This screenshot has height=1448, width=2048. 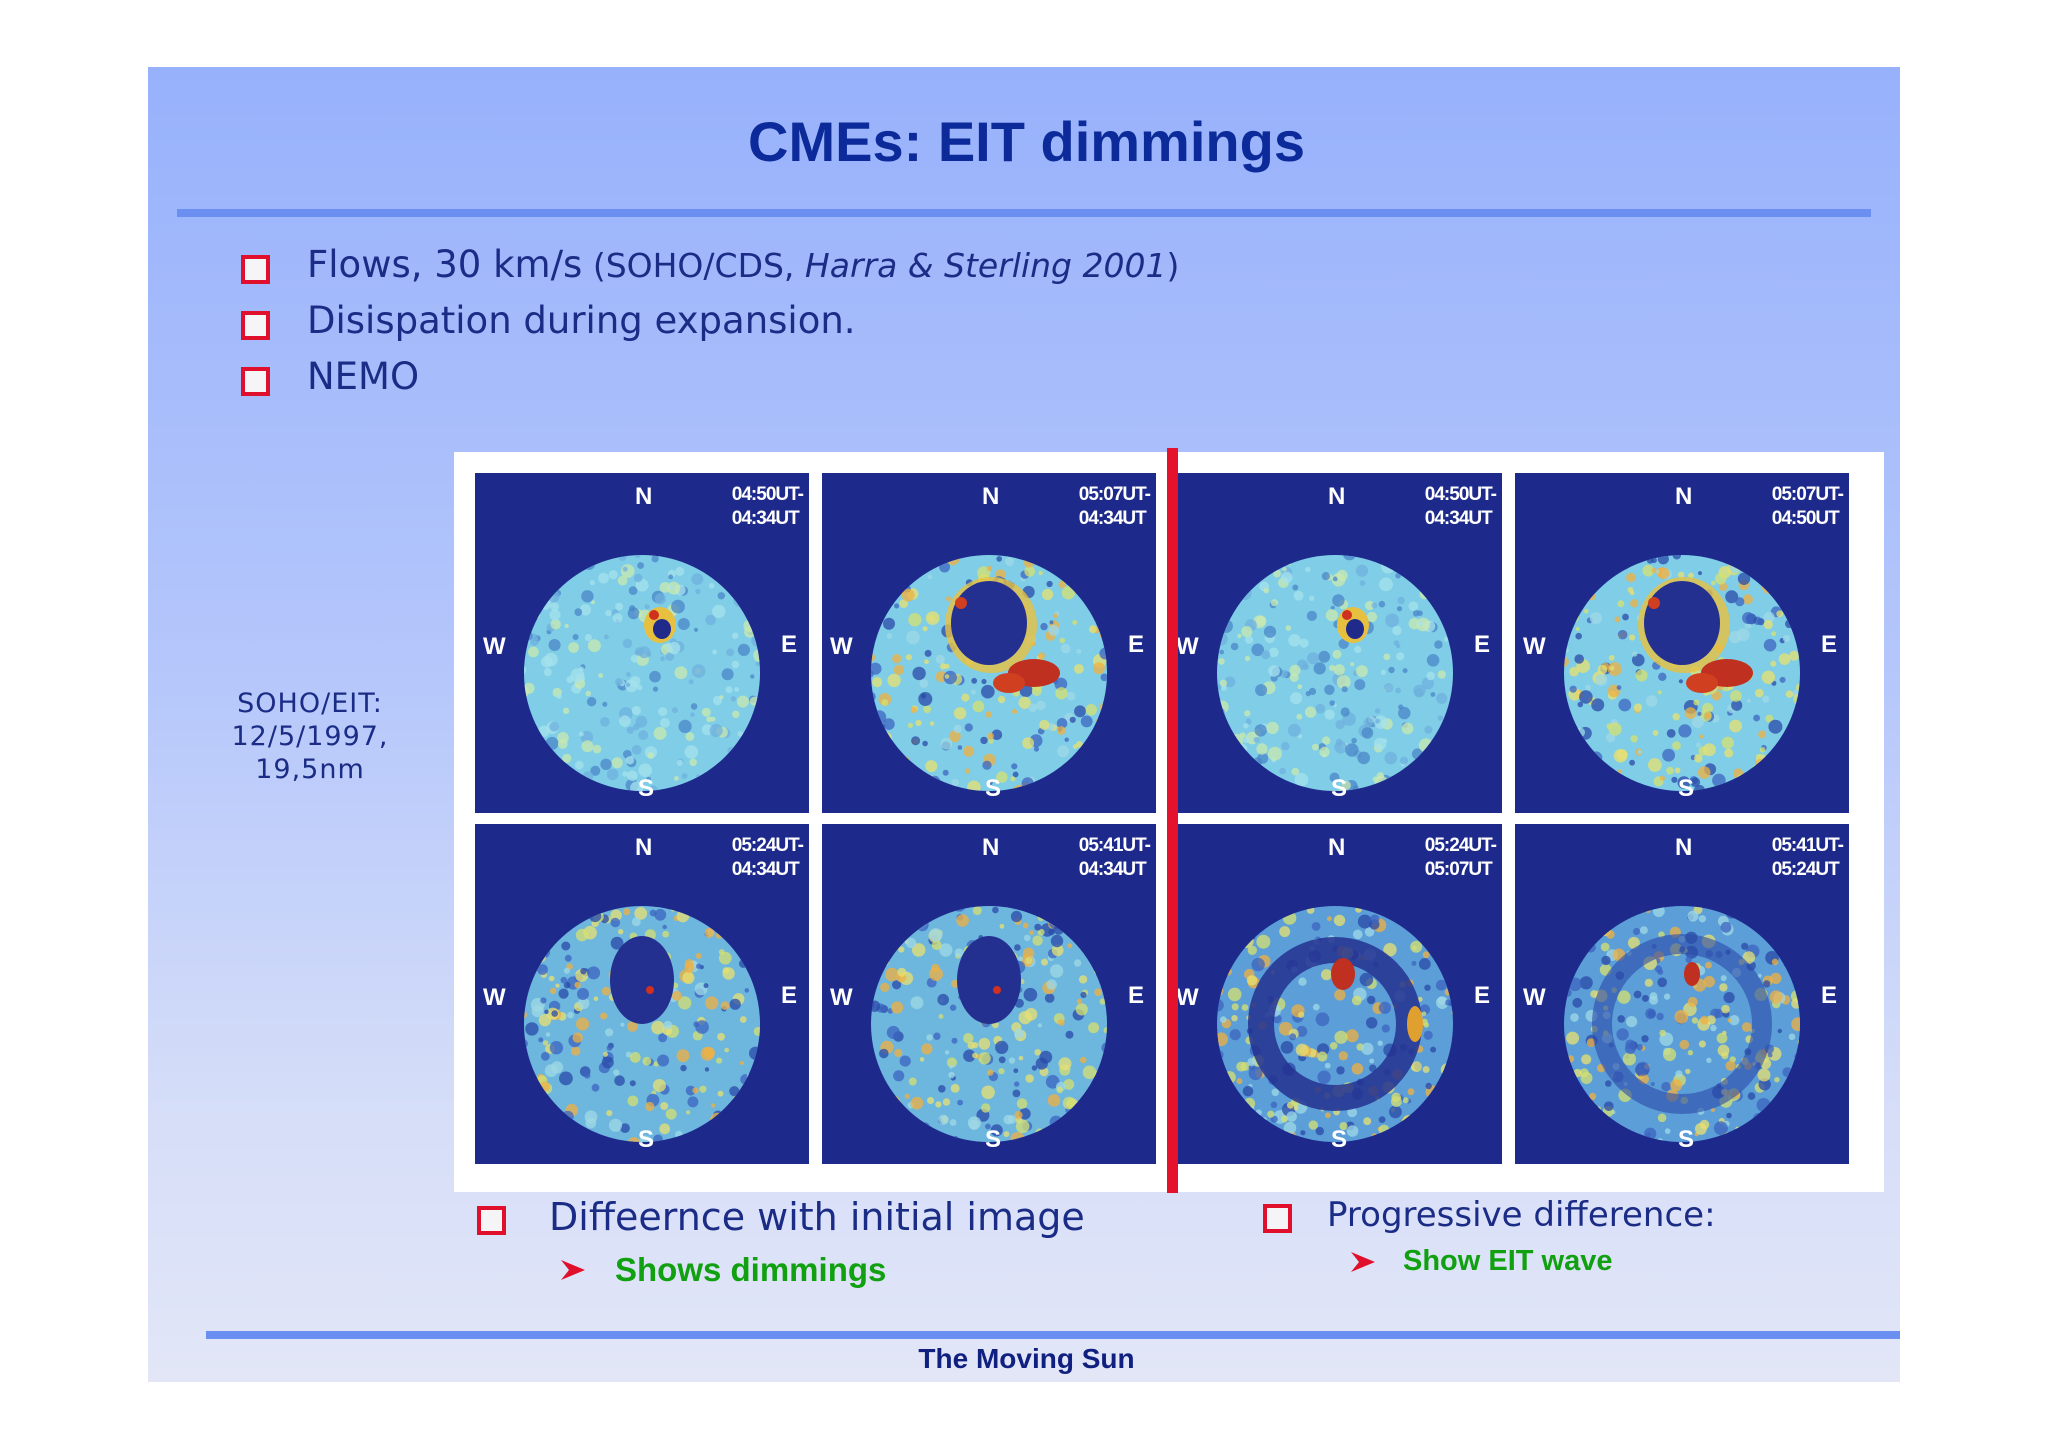 What do you see at coordinates (1026, 141) in the screenshot?
I see `page-title: CMEs: EIT dimmings` at bounding box center [1026, 141].